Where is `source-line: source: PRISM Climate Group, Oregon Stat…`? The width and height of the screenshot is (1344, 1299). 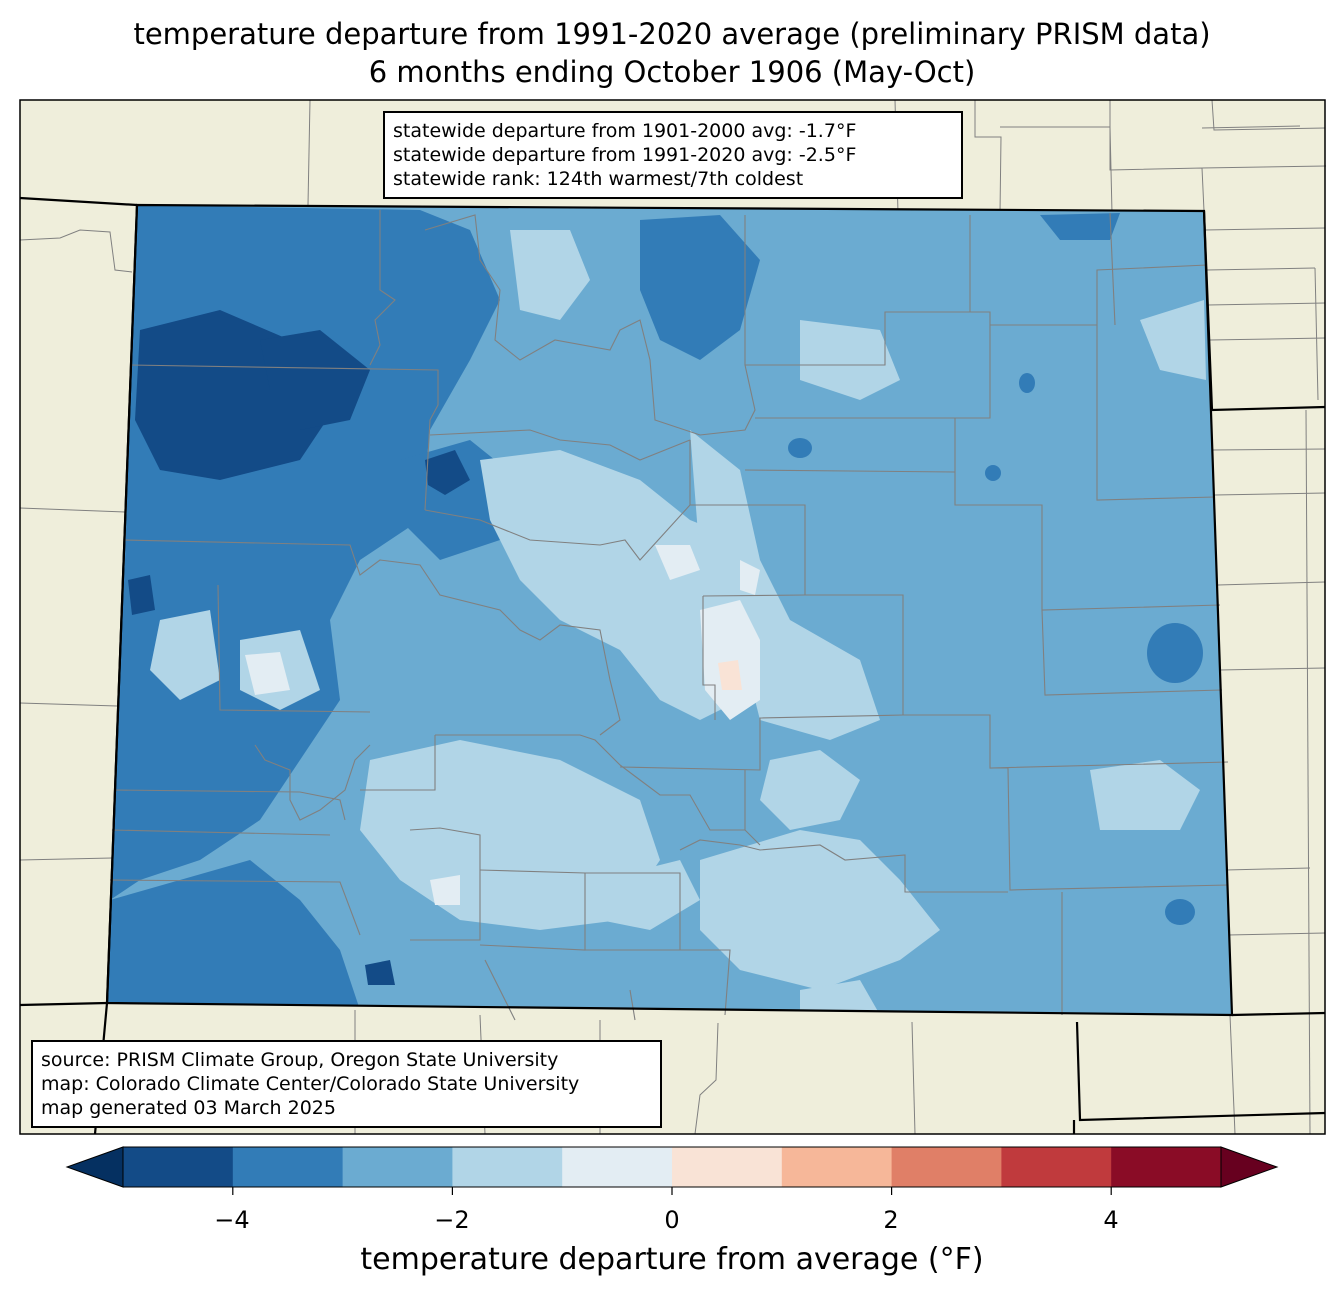 source-line: source: PRISM Climate Group, Oregon Stat… is located at coordinates (300, 1060).